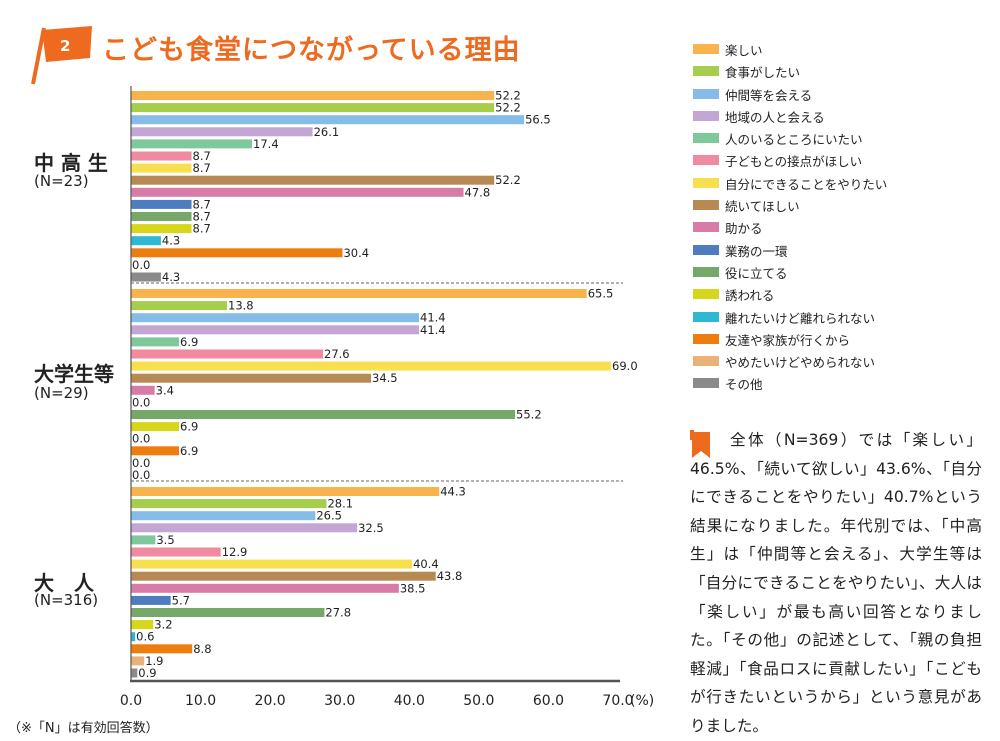 Image resolution: width=1000 pixels, height=741 pixels. I want to click on legend-item: やめたいけどやめられない, so click(843, 362).